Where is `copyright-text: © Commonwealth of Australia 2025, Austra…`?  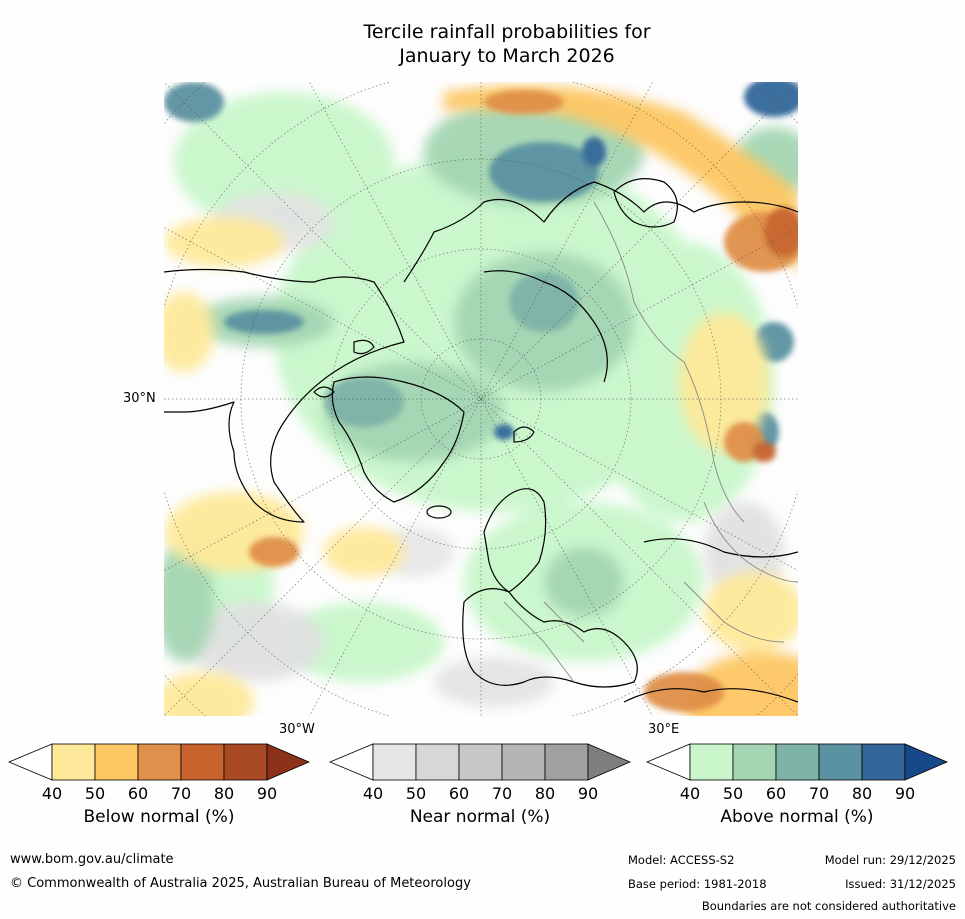
copyright-text: © Commonwealth of Australia 2025, Austra… is located at coordinates (240, 883).